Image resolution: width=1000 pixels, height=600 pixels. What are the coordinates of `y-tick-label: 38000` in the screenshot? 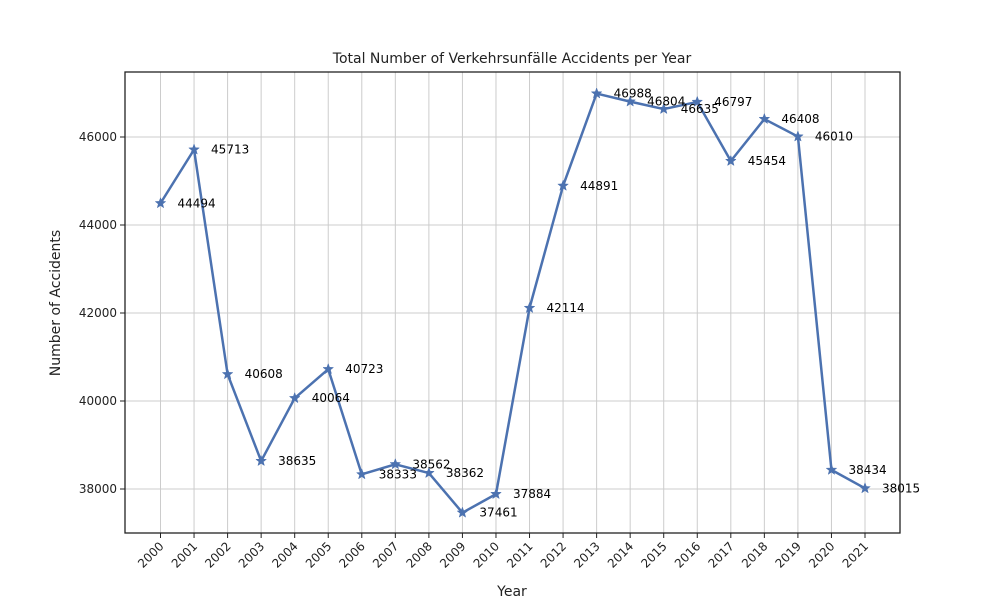 It's located at (98, 489).